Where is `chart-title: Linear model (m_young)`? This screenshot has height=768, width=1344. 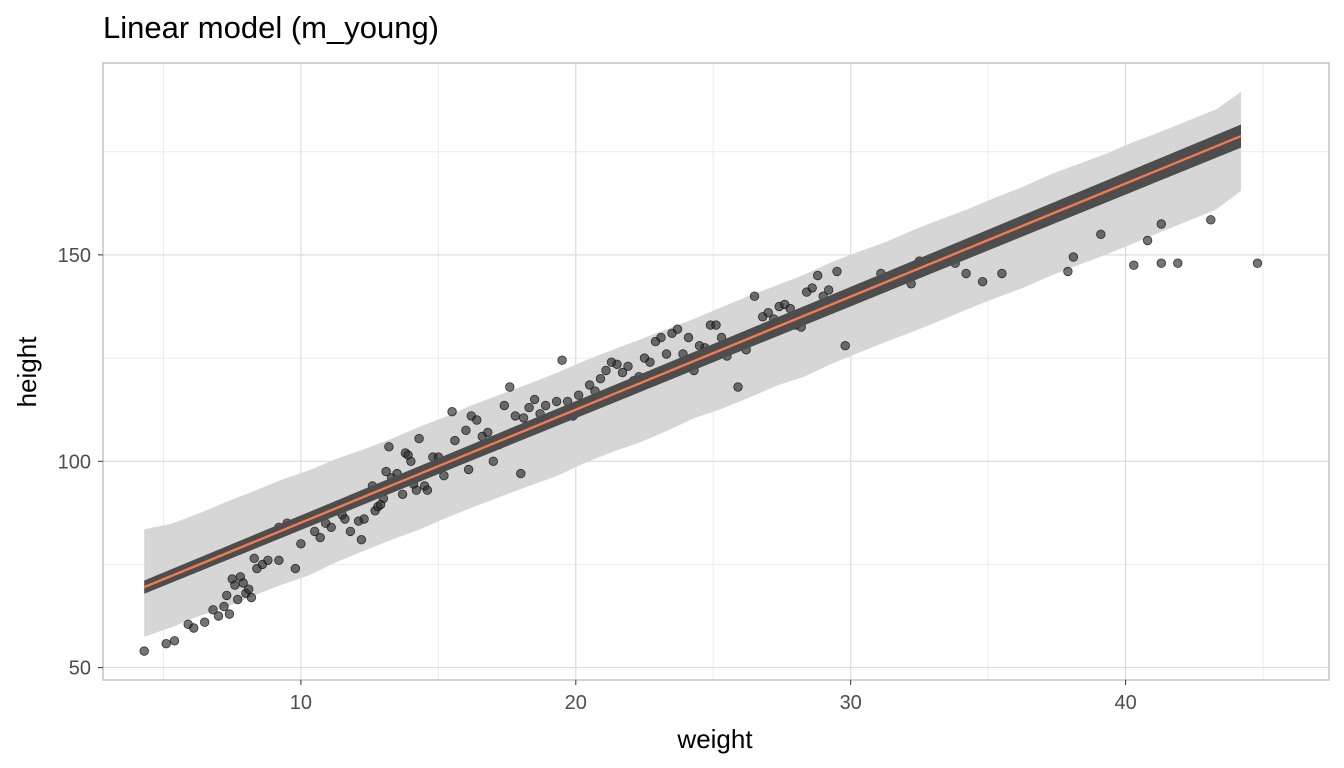 chart-title: Linear model (m_young) is located at coordinates (271, 27).